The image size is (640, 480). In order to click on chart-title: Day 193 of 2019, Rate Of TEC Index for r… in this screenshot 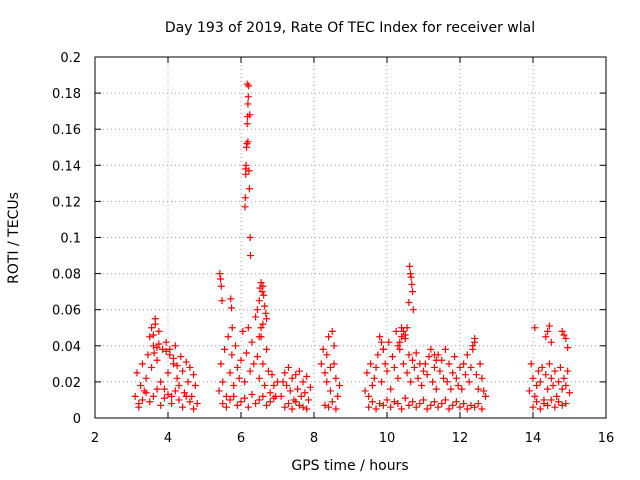, I will do `click(350, 28)`.